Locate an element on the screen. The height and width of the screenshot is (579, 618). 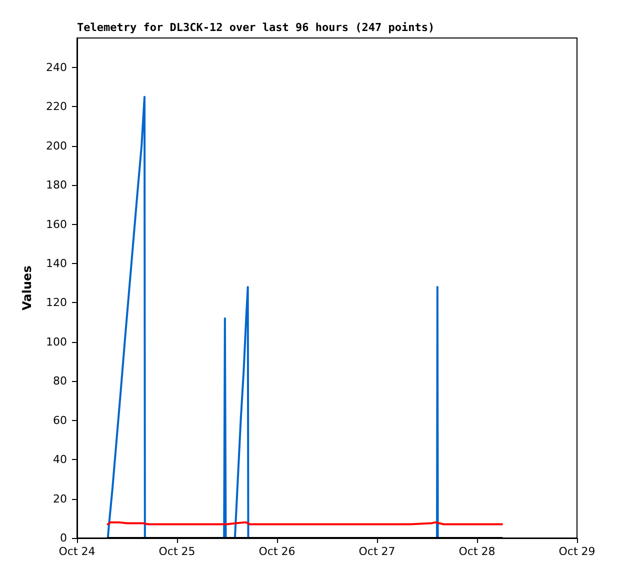
x-tick-label: Oct 28 is located at coordinates (477, 551).